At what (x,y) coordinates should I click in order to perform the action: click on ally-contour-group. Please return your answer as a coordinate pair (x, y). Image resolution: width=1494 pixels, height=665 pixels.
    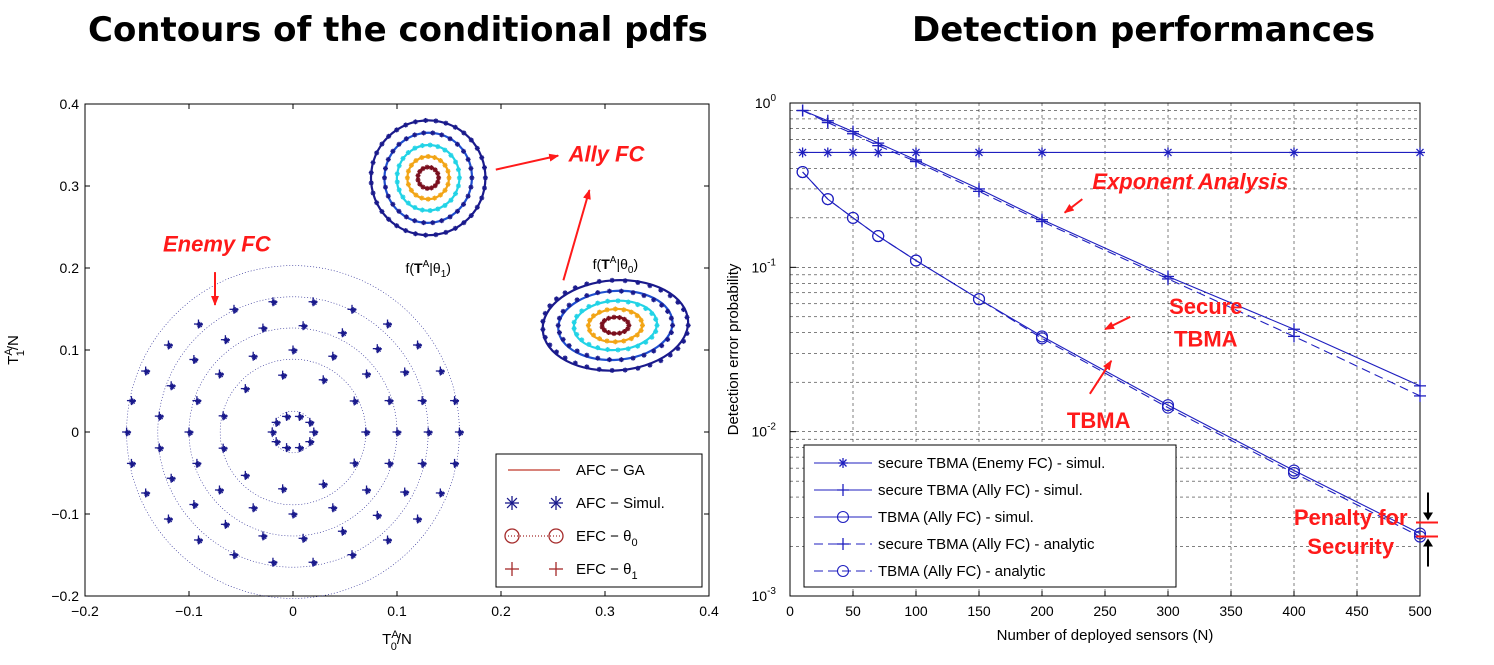
    Looking at the image, I should click on (615, 325).